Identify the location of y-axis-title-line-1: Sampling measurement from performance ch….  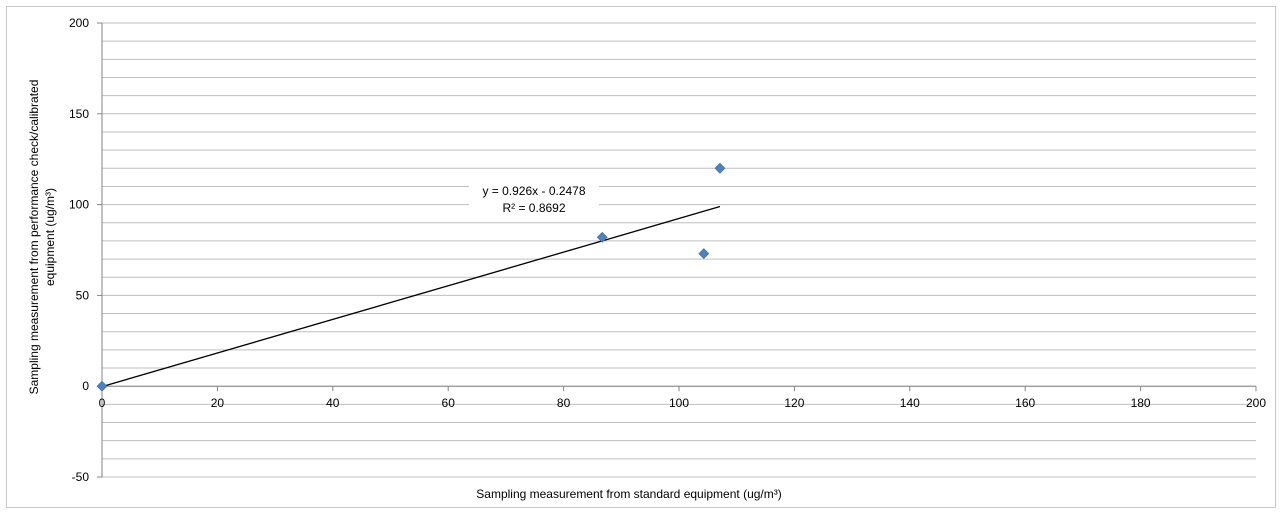
(34, 237).